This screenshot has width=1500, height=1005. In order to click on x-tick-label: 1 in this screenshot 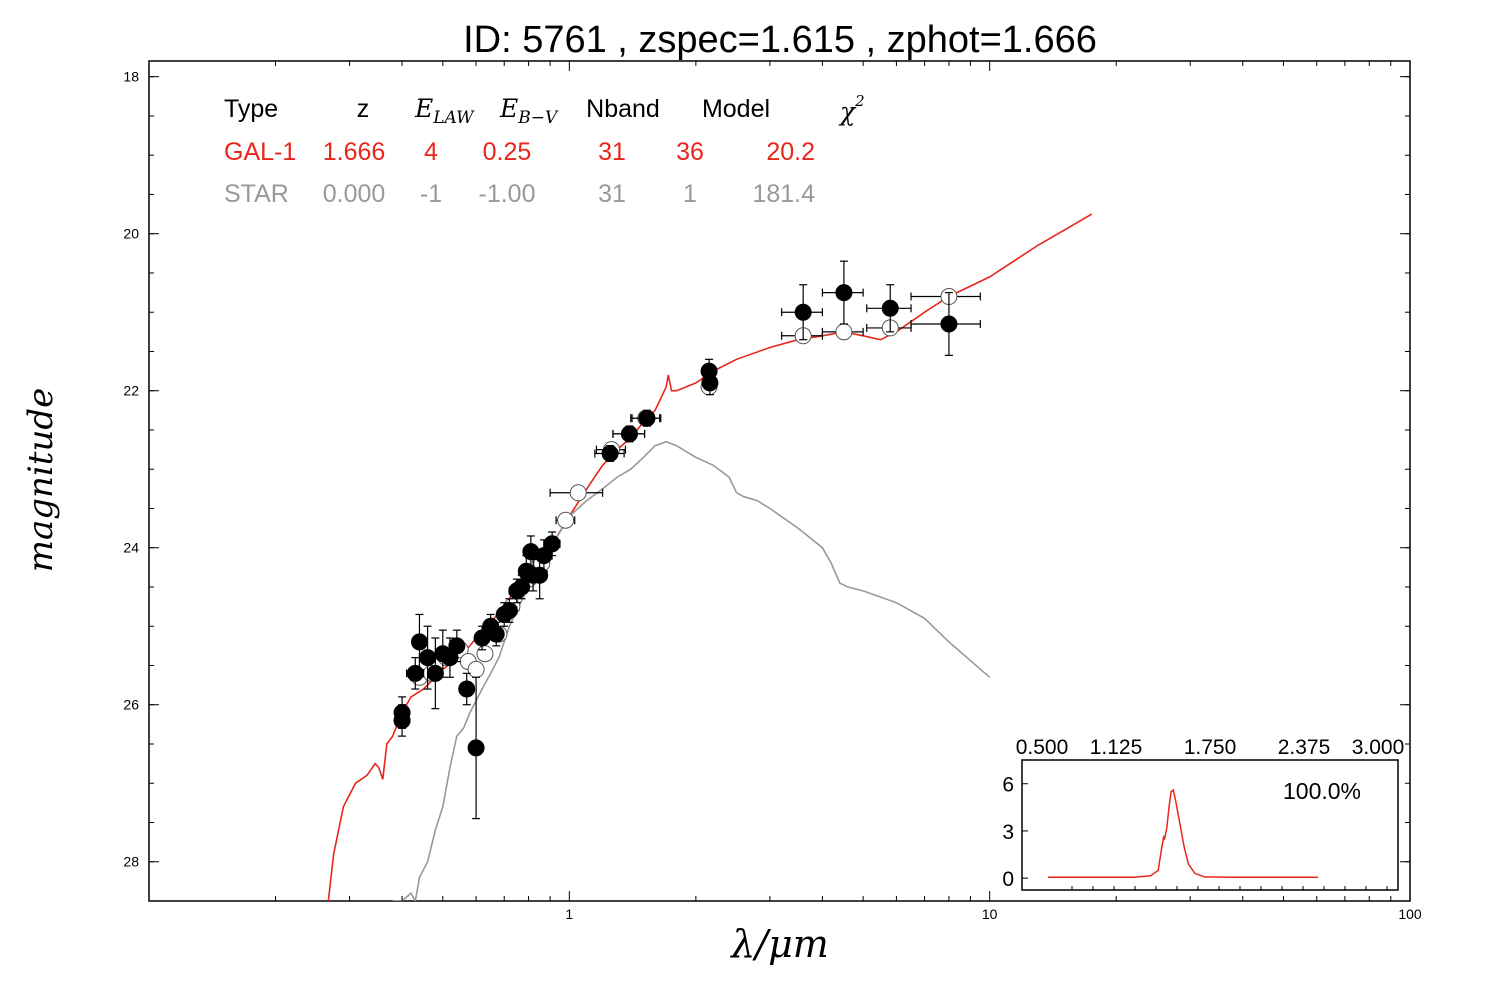, I will do `click(569, 914)`.